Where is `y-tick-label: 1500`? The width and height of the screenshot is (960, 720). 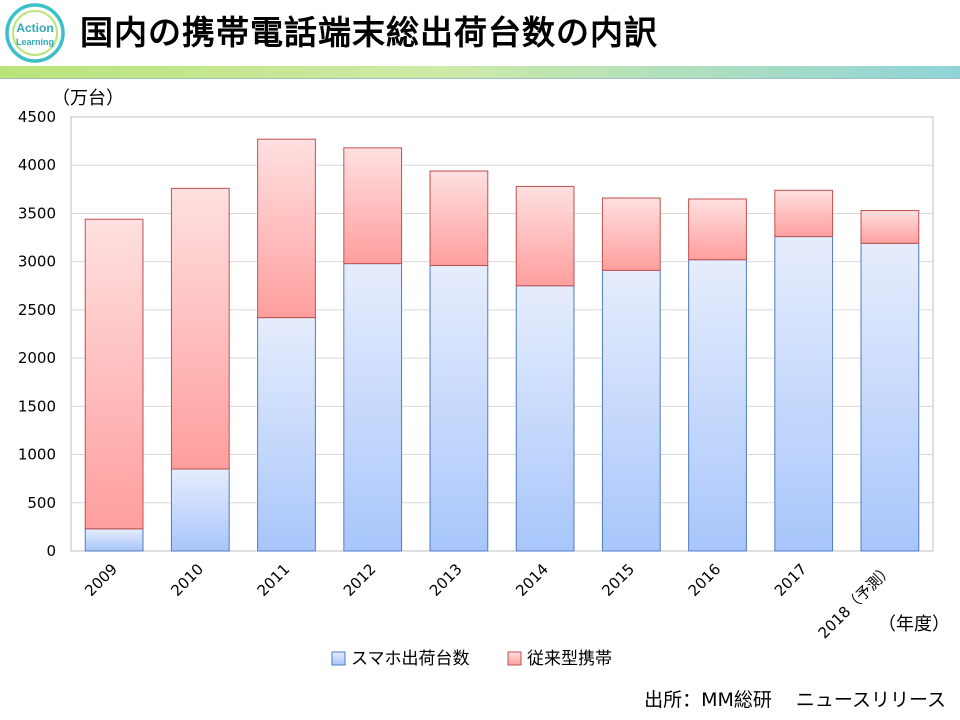 y-tick-label: 1500 is located at coordinates (37, 406).